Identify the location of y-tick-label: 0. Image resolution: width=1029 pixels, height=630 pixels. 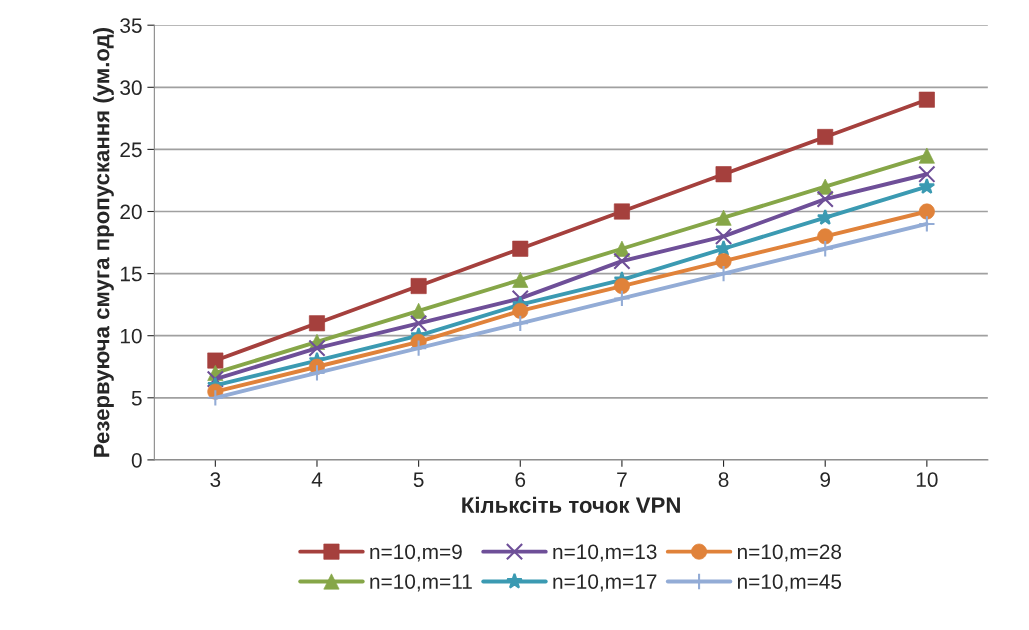
(136, 460).